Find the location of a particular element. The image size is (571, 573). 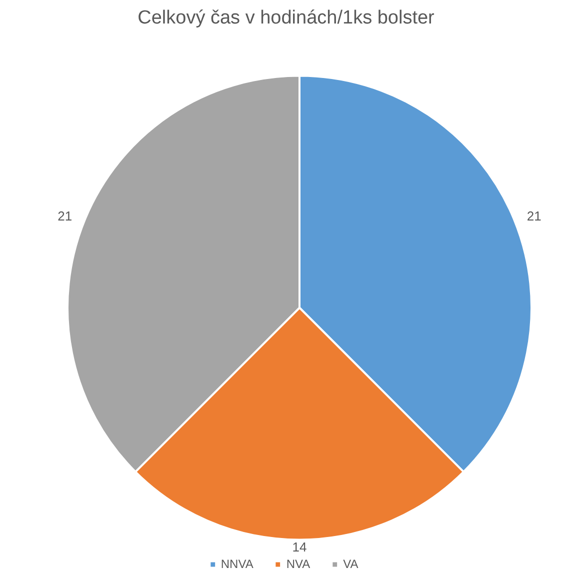

chart-title: Celkový čas v hodinách/1ks bolster is located at coordinates (287, 18).